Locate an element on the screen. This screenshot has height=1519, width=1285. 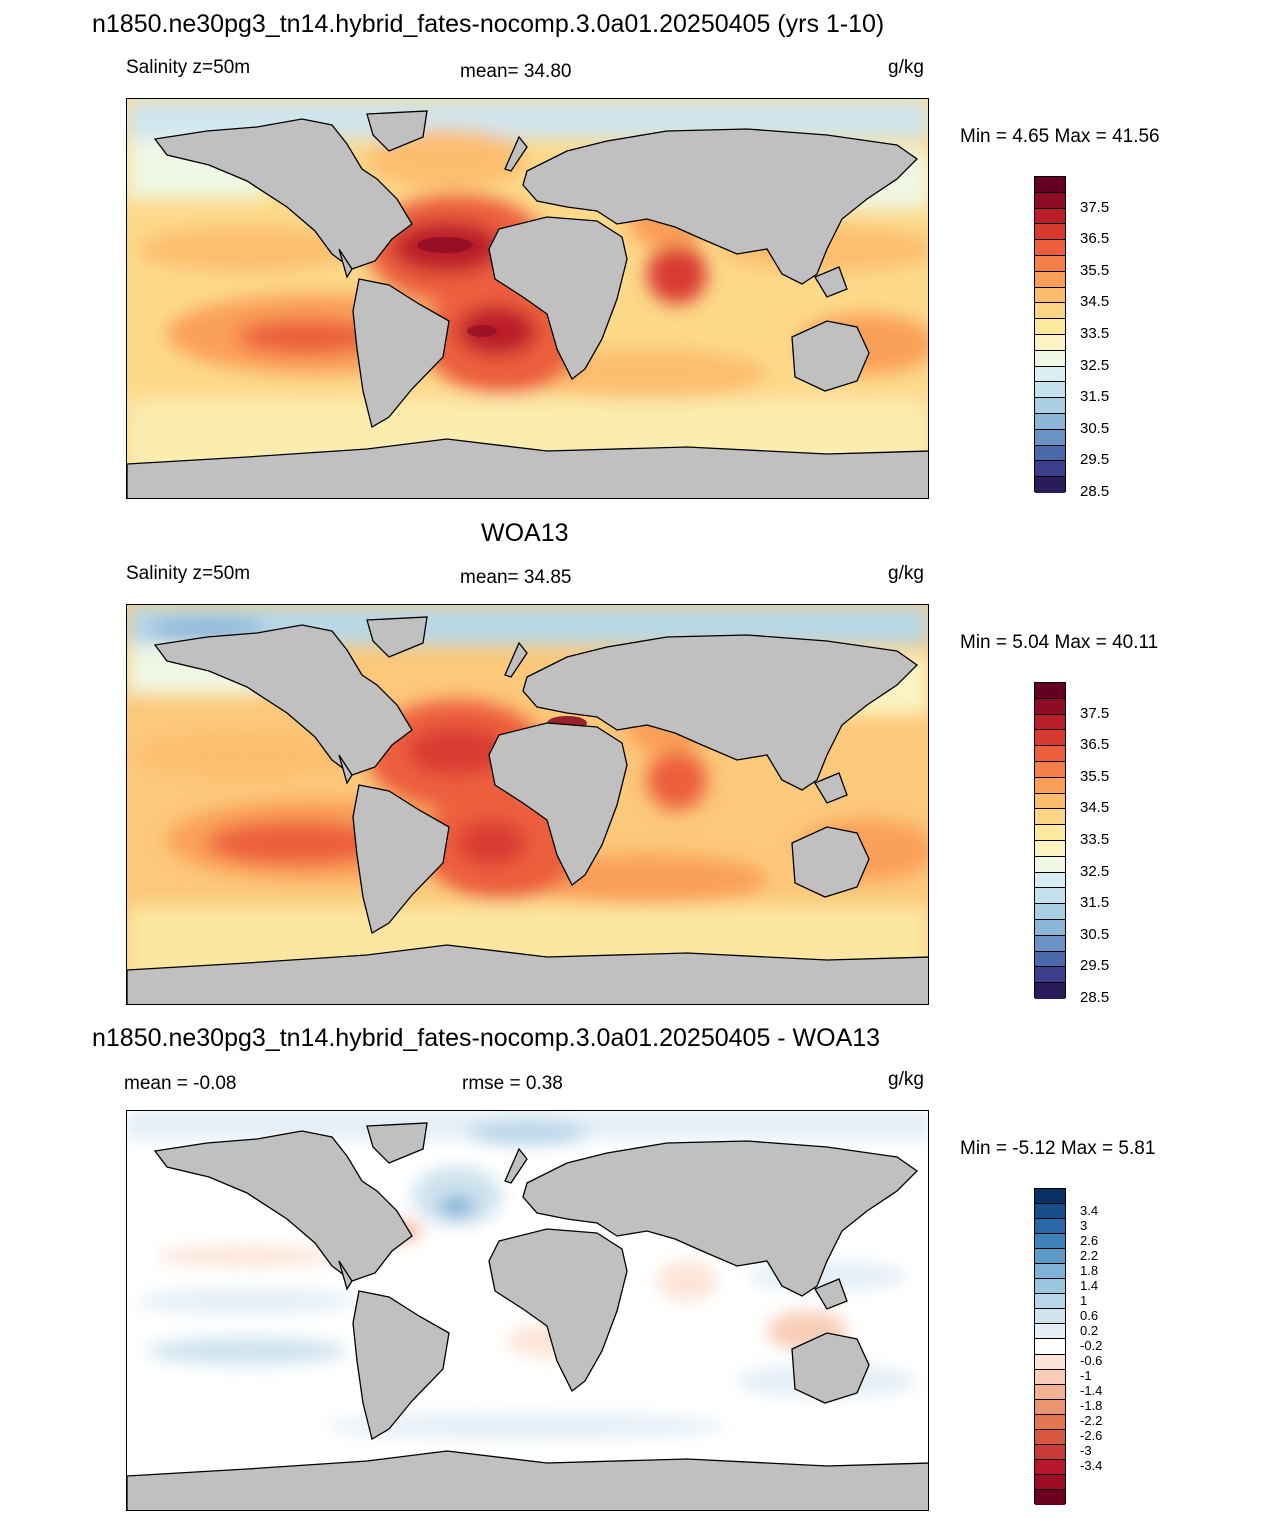
colorbar-label: -1.8 is located at coordinates (1091, 1406).